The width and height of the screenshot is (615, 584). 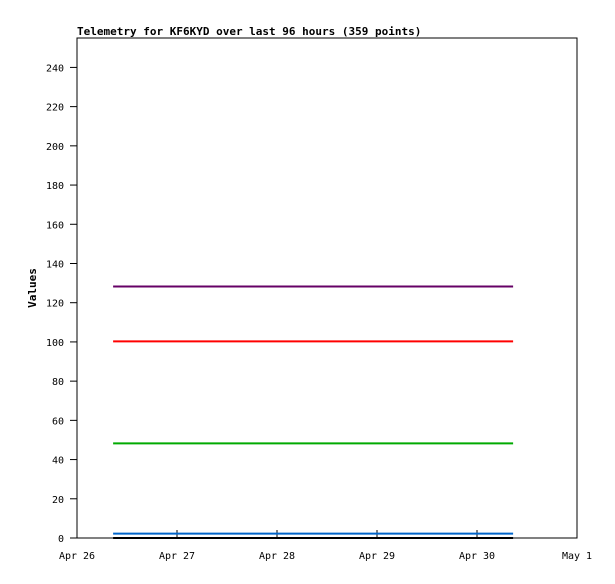 What do you see at coordinates (55, 108) in the screenshot?
I see `y-tick-label: 220` at bounding box center [55, 108].